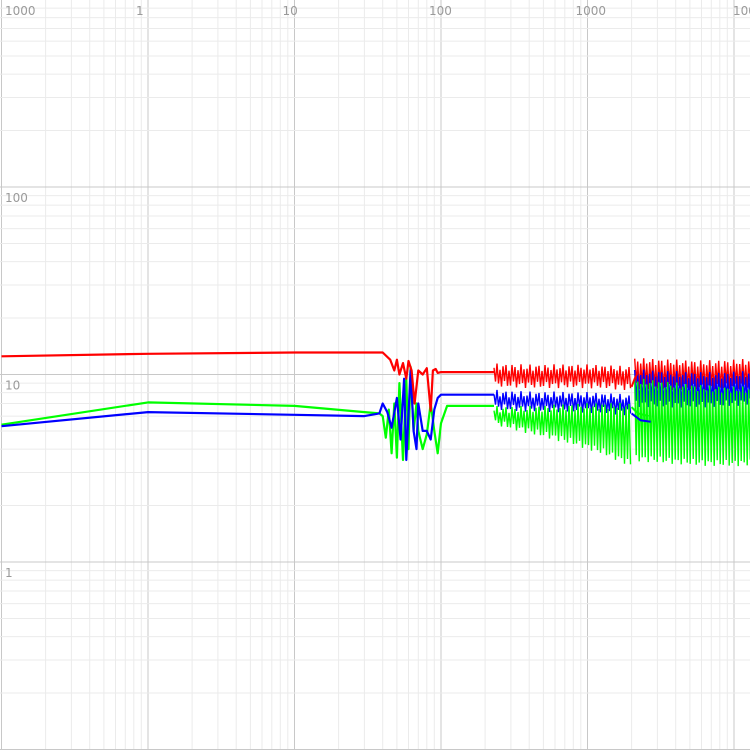 The image size is (750, 750). I want to click on blue-series-line, so click(247, 415).